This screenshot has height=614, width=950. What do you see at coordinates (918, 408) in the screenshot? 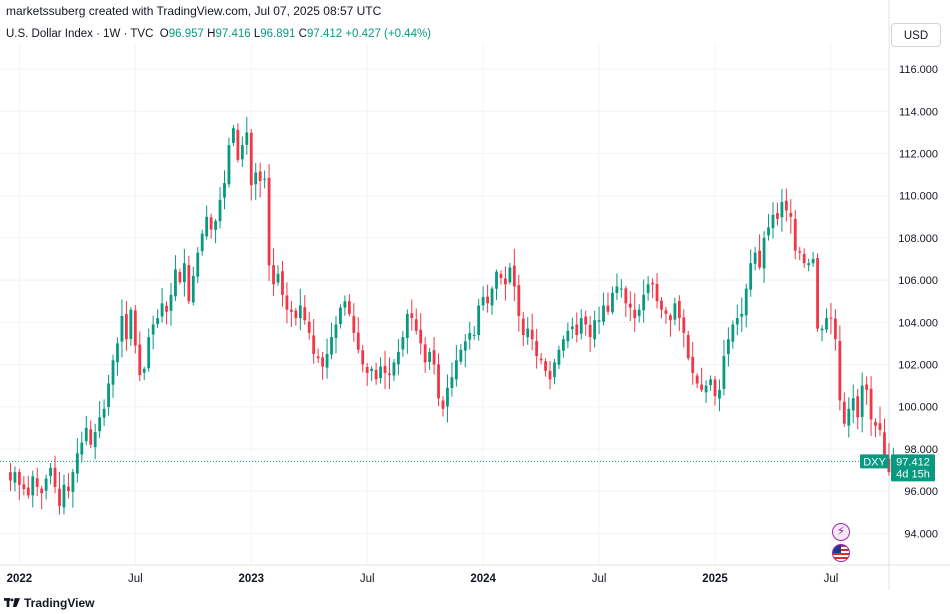
I see `y-tick-label: 100.000` at bounding box center [918, 408].